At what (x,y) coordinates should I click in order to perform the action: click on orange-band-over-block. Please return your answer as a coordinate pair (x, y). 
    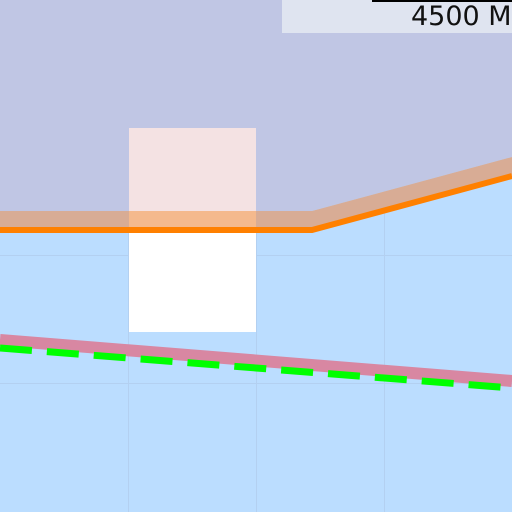
    Looking at the image, I should click on (192, 220).